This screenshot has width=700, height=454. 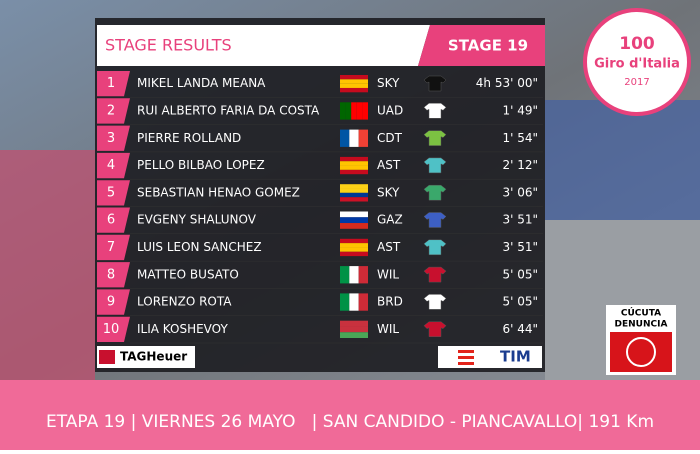 I want to click on time-gap: 6' 44", so click(x=520, y=329).